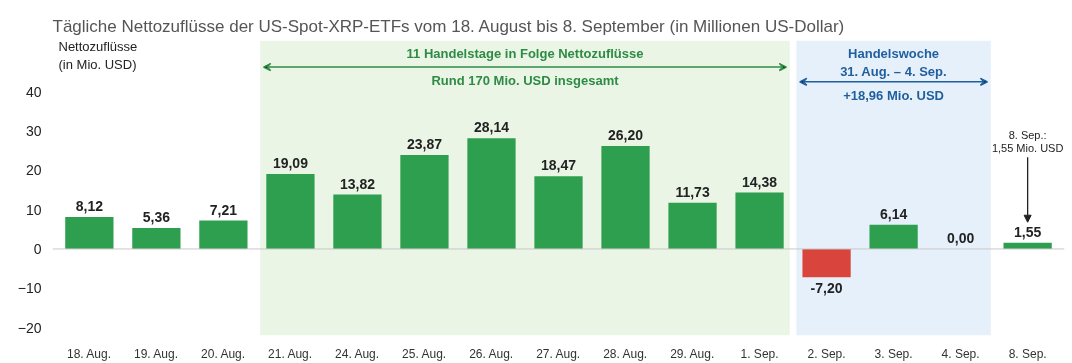 The height and width of the screenshot is (363, 1072). I want to click on chart-title: Tägliche Nettozuflüsse der US-Spot-XRP-ETFs vom 18. August bis 8. September (in Millionen US-Dollar), so click(448, 26).